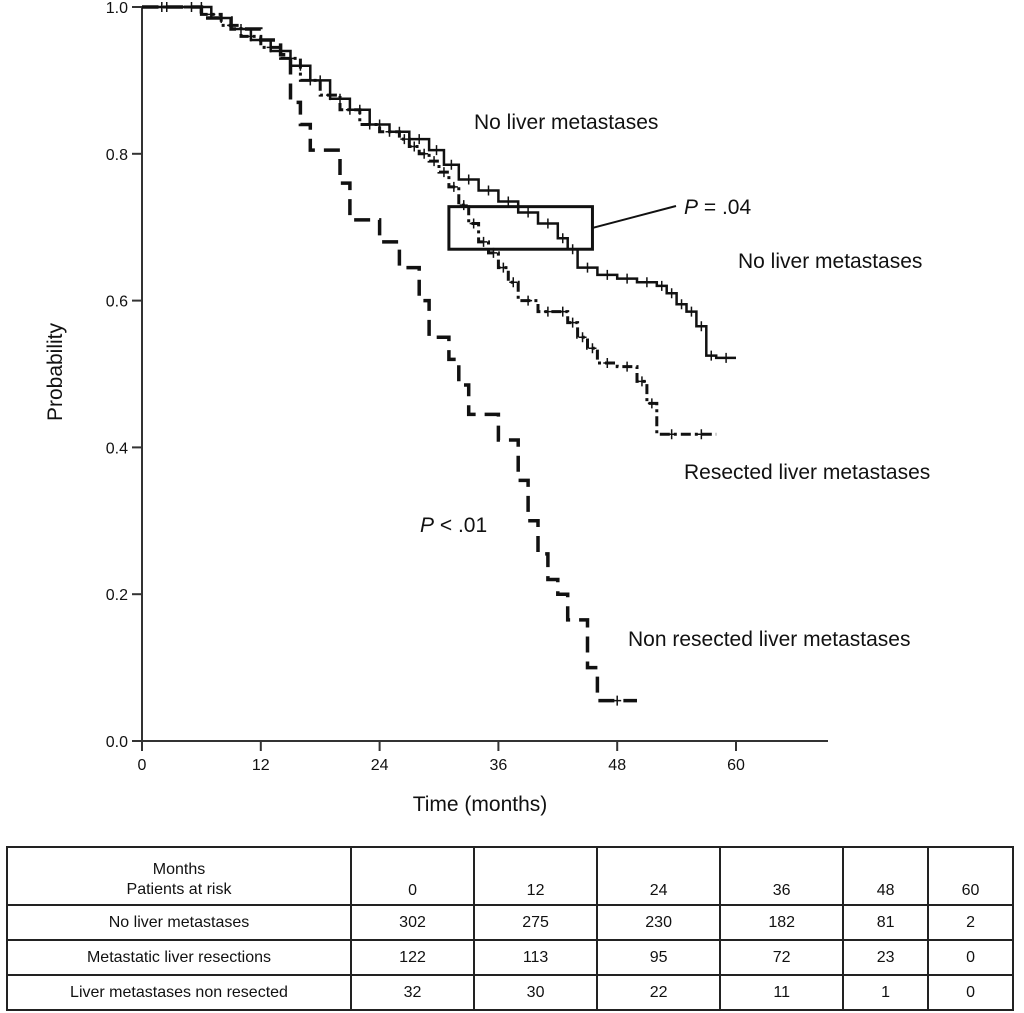 This screenshot has height=1013, width=1024. What do you see at coordinates (536, 957) in the screenshot?
I see `table-cell: 113` at bounding box center [536, 957].